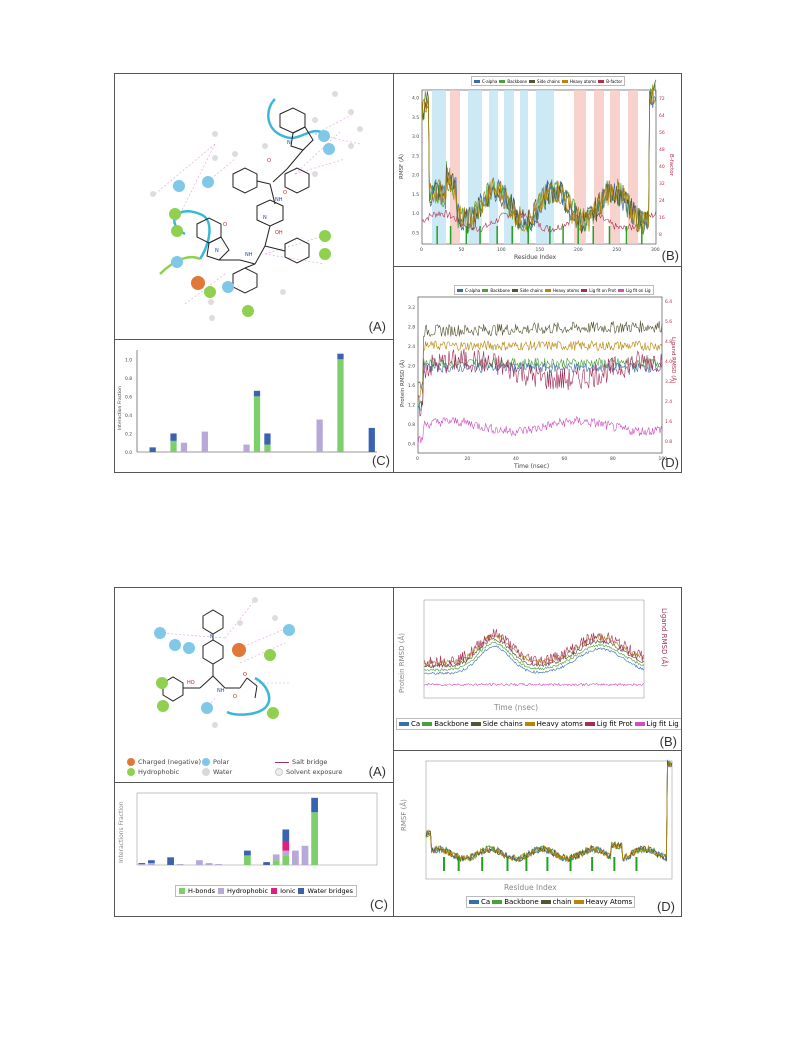 This screenshot has width=793, height=1057. Describe the element at coordinates (221, 762) in the screenshot. I see `legend-text: Polar` at that location.